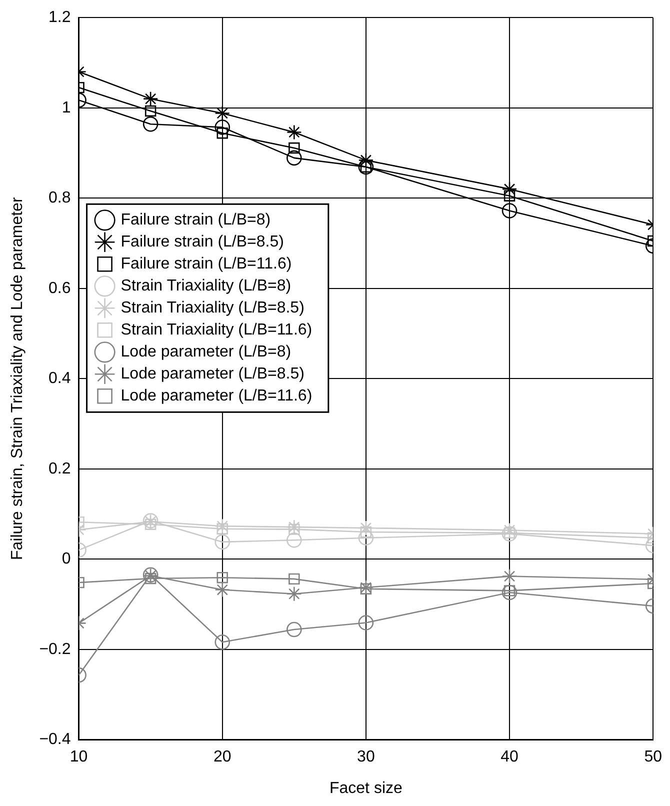  I want to click on y-tick-label: −0.4, so click(55, 739).